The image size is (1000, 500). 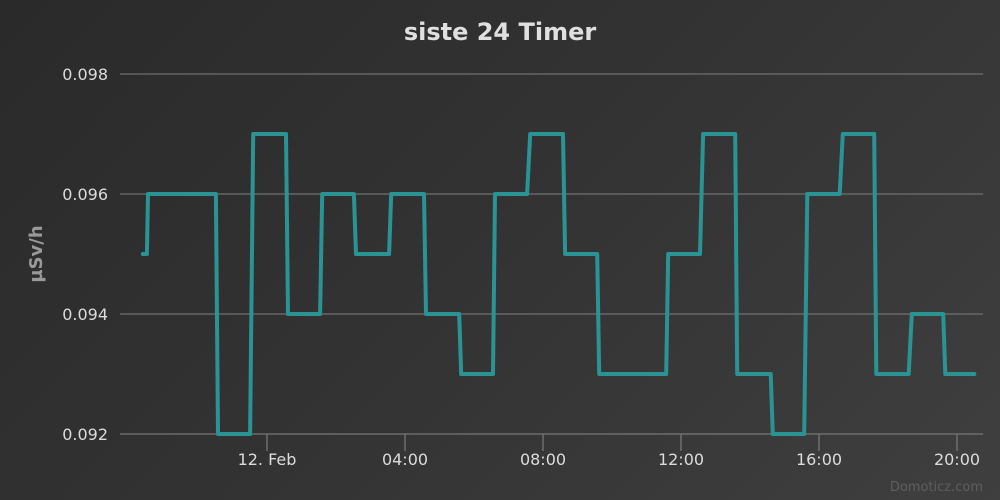 What do you see at coordinates (267, 459) in the screenshot?
I see `x-tick-label: 12. Feb` at bounding box center [267, 459].